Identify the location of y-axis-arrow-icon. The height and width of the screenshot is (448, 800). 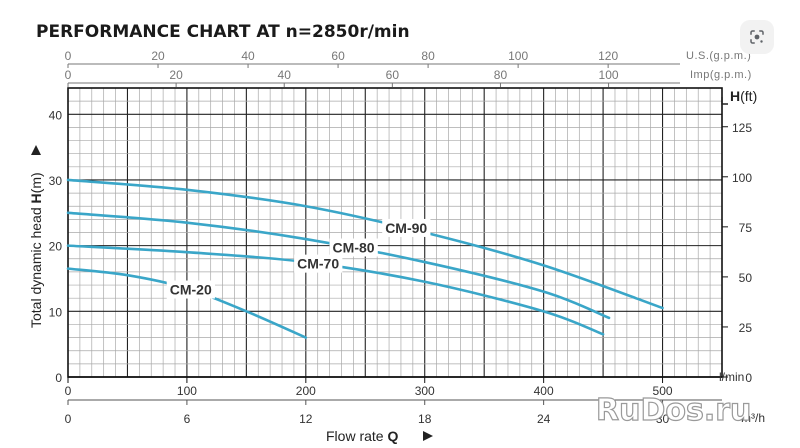
(36, 150).